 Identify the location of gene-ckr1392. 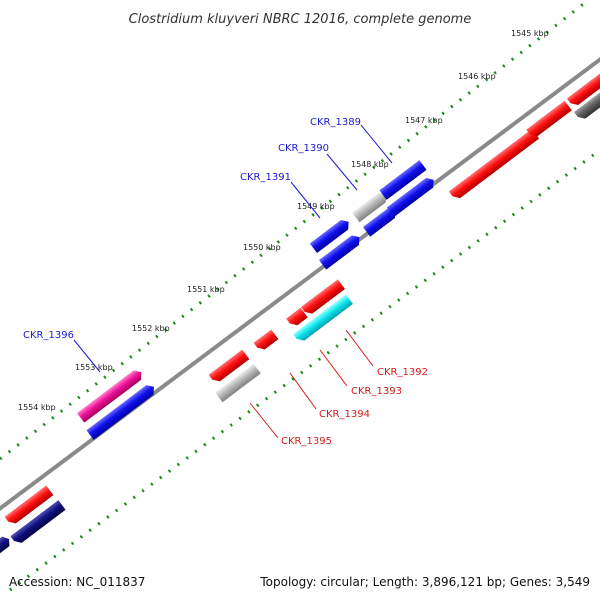
(323, 318).